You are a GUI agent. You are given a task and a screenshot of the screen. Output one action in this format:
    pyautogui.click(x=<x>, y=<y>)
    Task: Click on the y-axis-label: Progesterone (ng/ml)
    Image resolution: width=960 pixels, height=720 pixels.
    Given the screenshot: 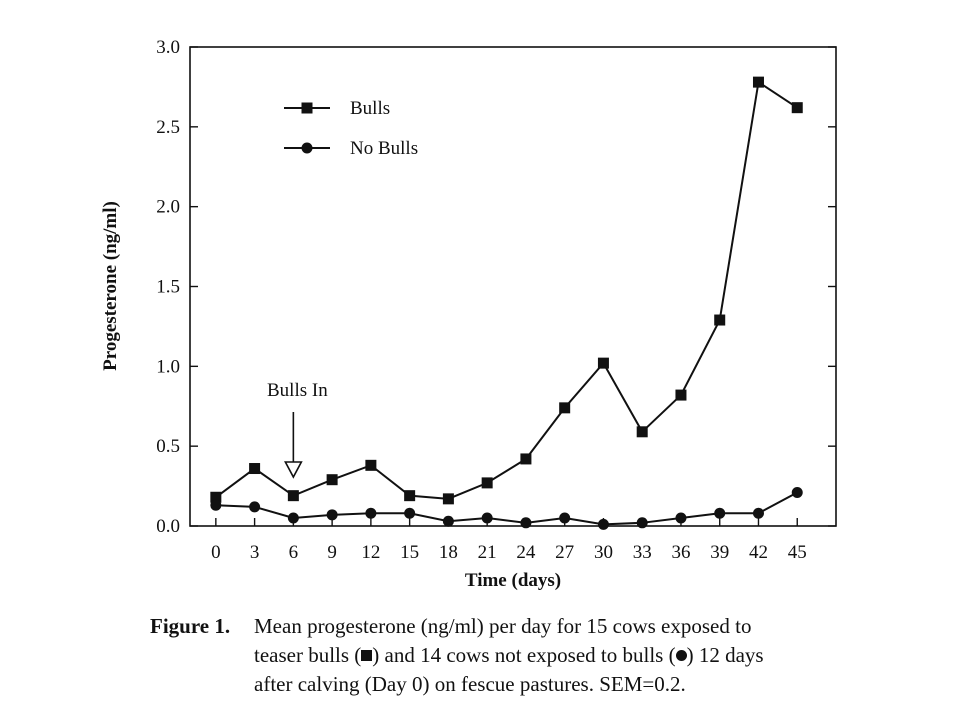 What is the action you would take?
    pyautogui.click(x=110, y=286)
    